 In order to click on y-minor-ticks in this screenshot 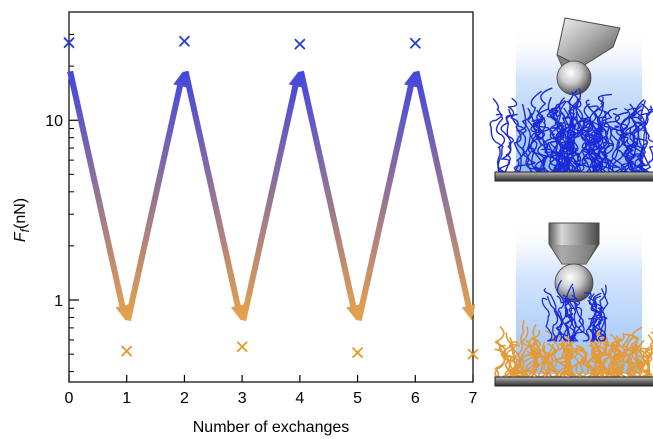, I will do `click(71, 192)`.